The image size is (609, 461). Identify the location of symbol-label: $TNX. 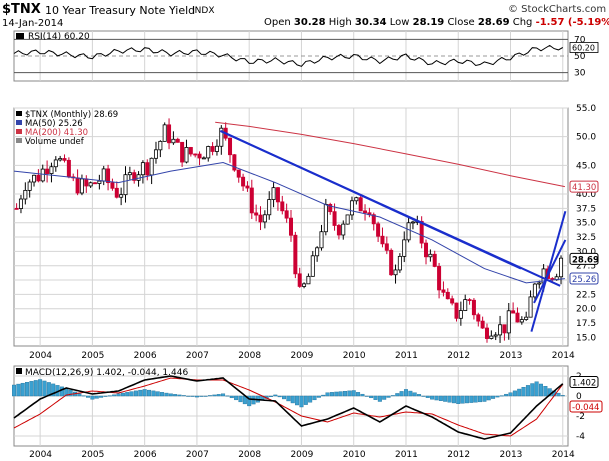
(21, 9).